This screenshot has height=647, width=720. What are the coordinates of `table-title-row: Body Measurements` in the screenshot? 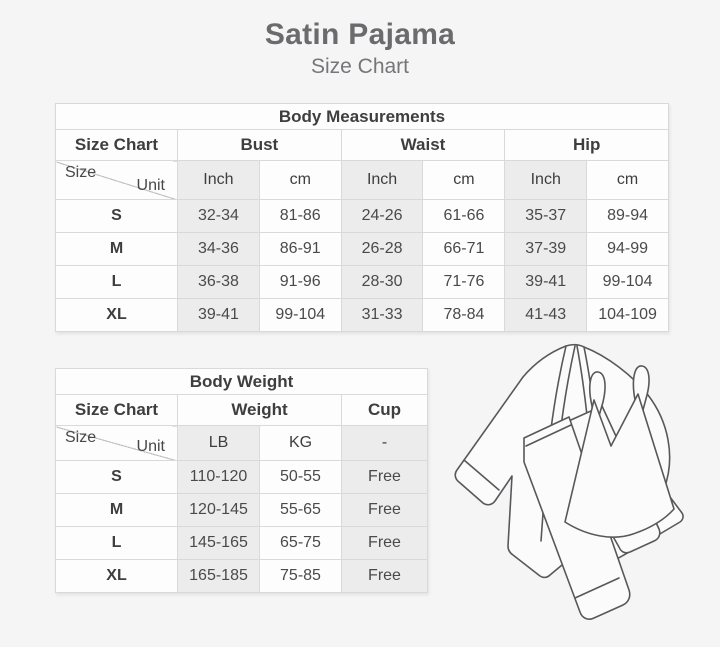 It's located at (362, 116).